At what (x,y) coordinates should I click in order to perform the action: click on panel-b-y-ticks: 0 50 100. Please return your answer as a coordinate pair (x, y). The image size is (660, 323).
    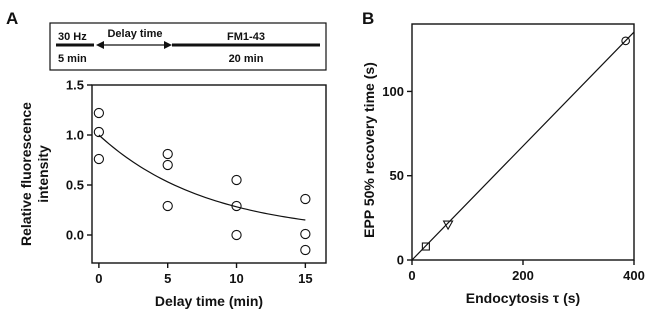
    Looking at the image, I should click on (397, 176).